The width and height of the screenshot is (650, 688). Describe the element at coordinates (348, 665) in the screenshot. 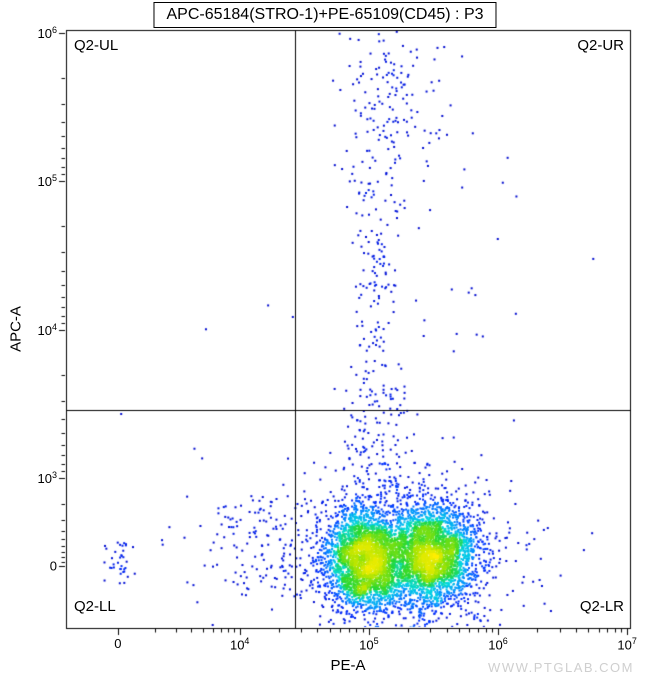

I see `x-axis-label: PE-A` at that location.